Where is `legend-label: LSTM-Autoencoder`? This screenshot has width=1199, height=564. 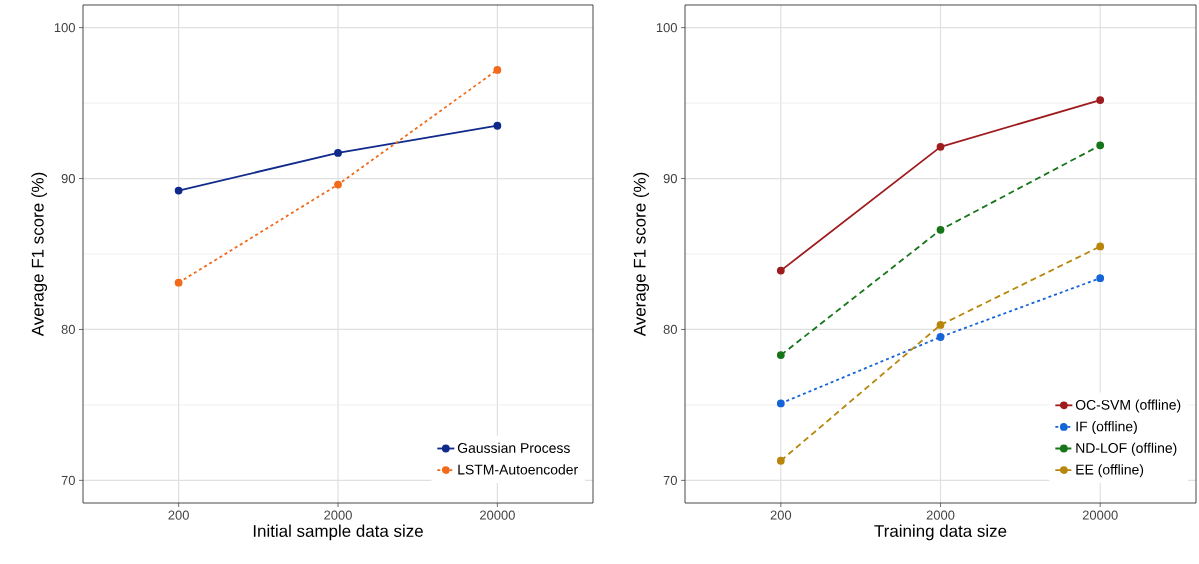 legend-label: LSTM-Autoencoder is located at coordinates (518, 469).